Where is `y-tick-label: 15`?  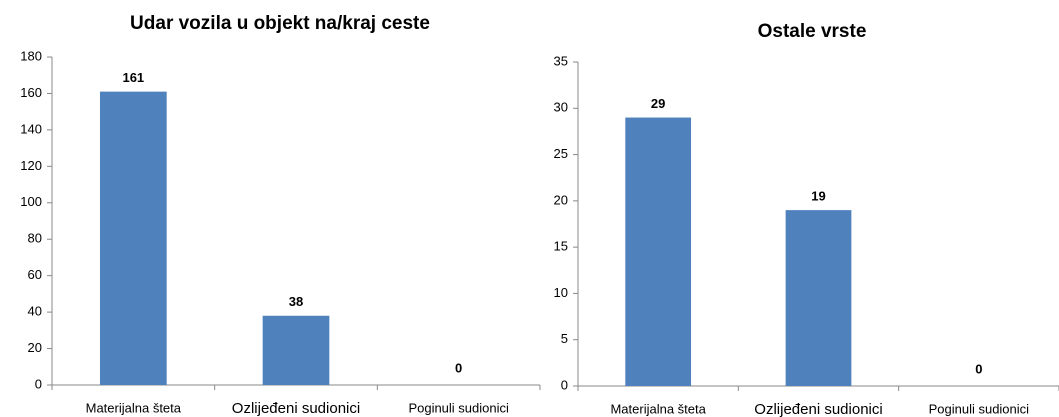
y-tick-label: 15 is located at coordinates (561, 246).